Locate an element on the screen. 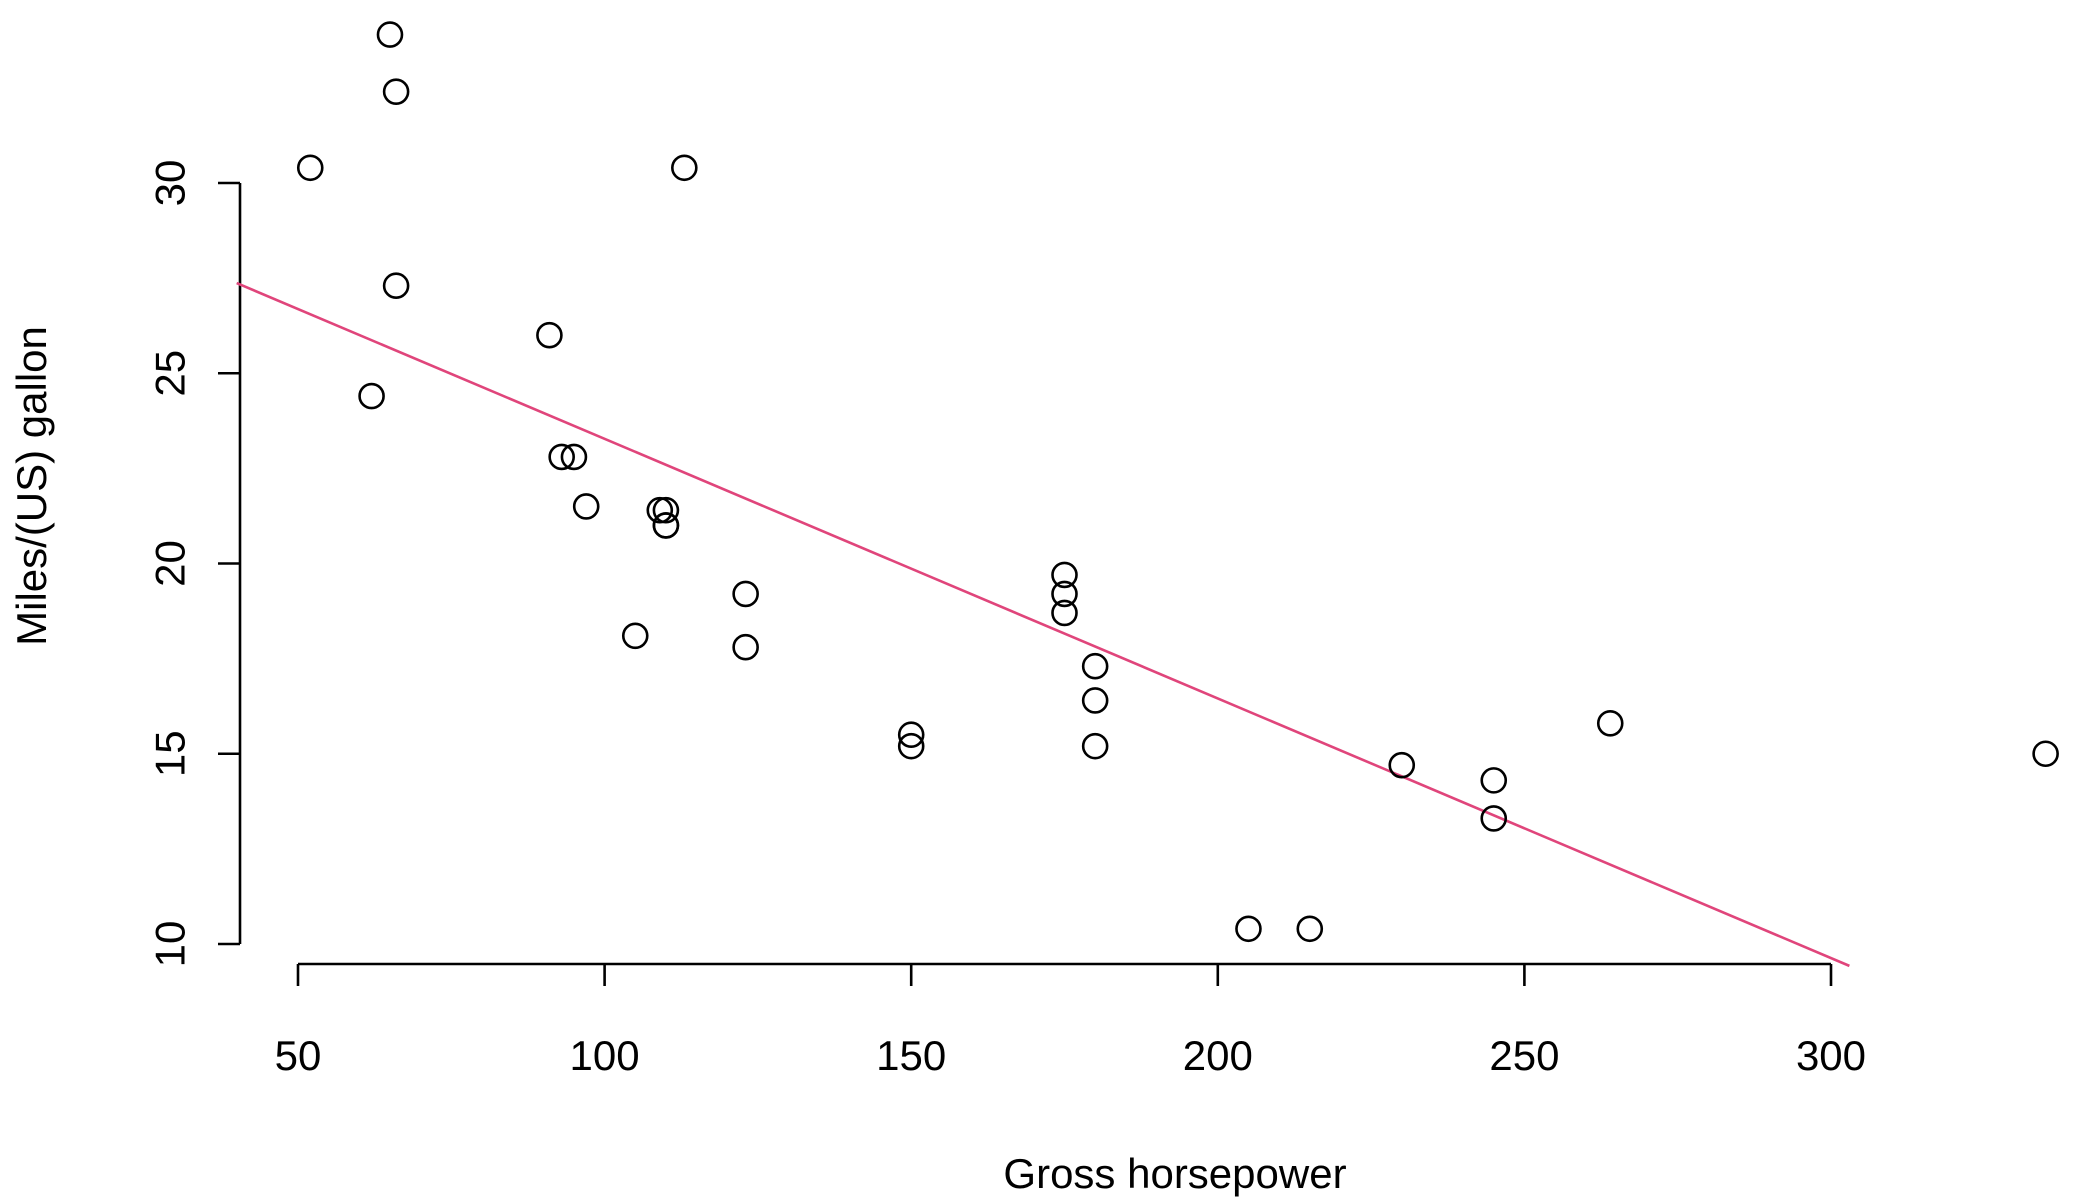 Image resolution: width=2100 pixels, height=1200 pixels. y-tick-label: 10 is located at coordinates (170, 944).